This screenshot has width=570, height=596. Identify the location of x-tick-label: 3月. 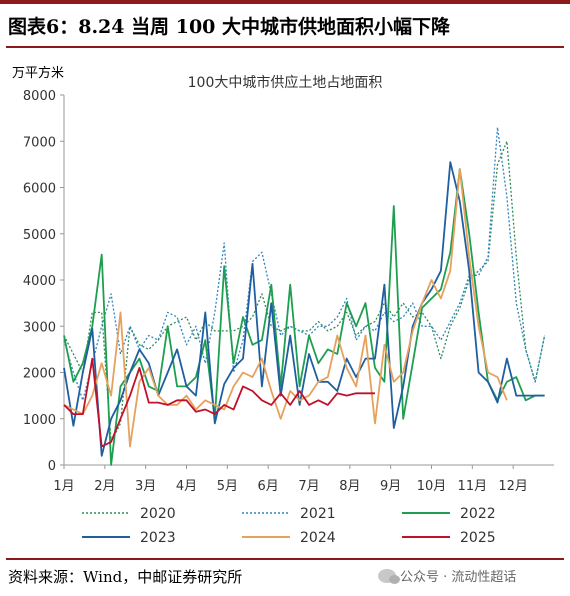
(145, 486).